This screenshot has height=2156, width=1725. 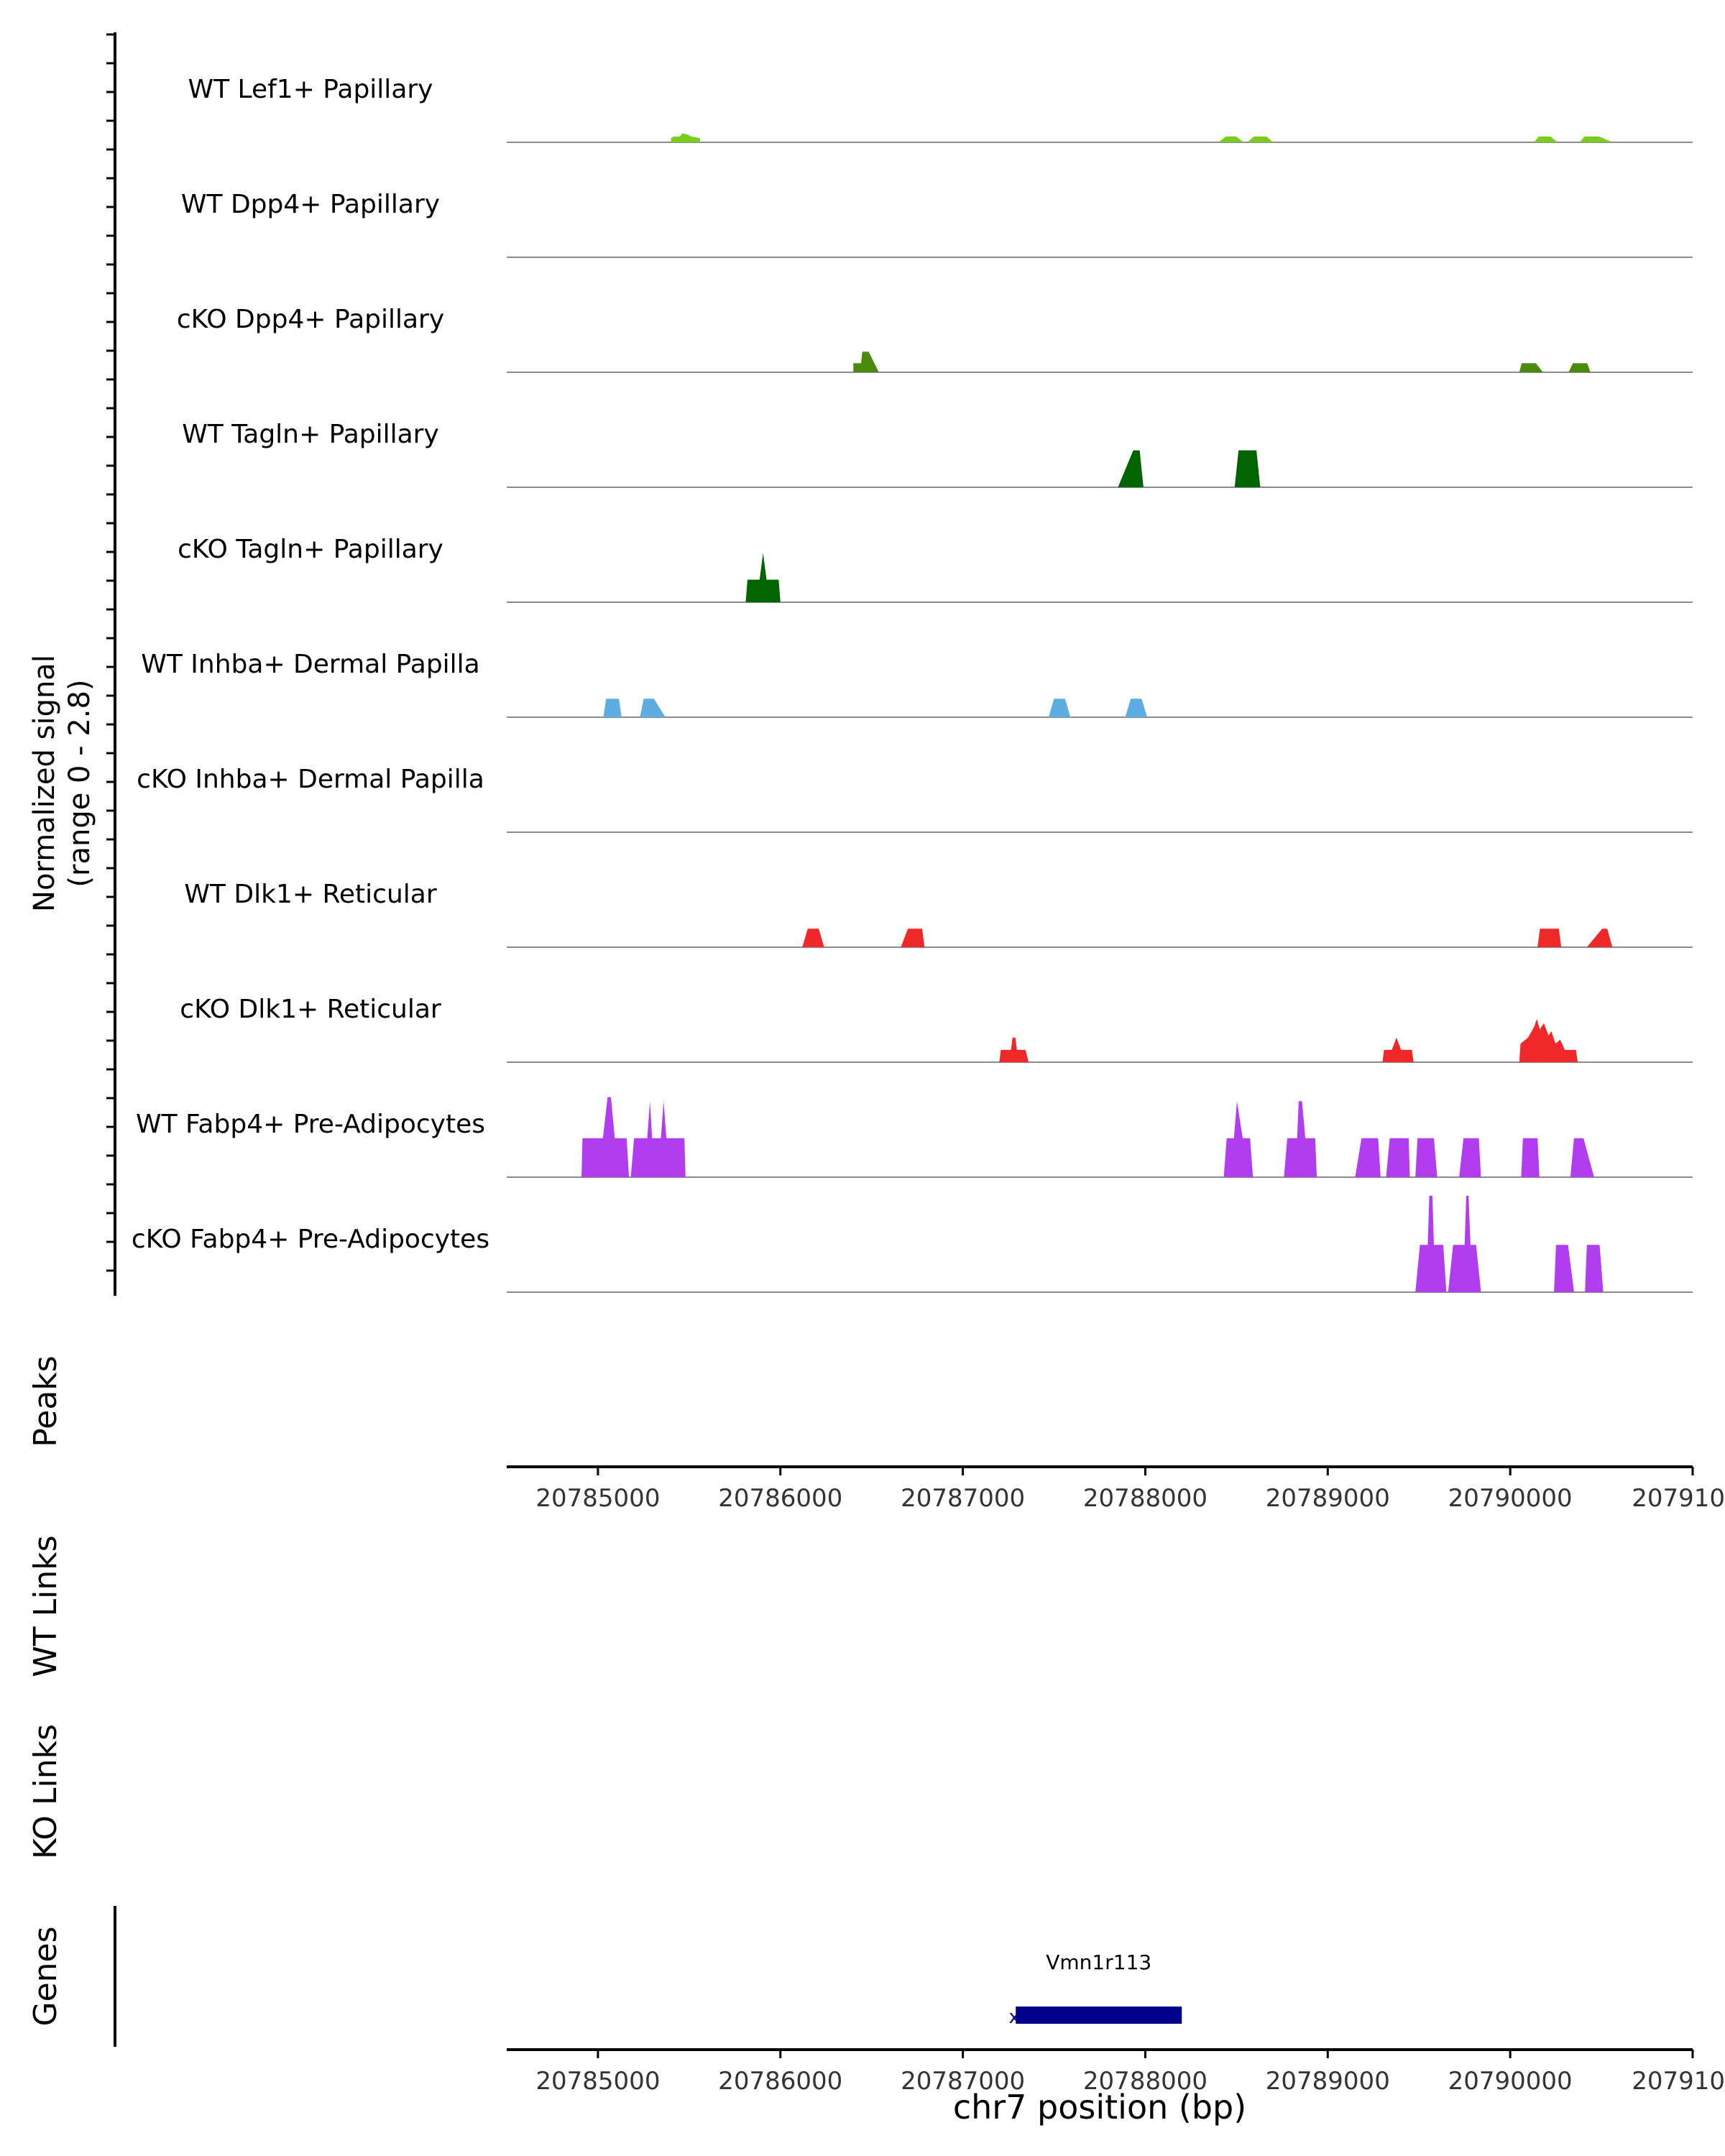 I want to click on y-axis-label-line2: (range 0 - 2.8), so click(x=79, y=783).